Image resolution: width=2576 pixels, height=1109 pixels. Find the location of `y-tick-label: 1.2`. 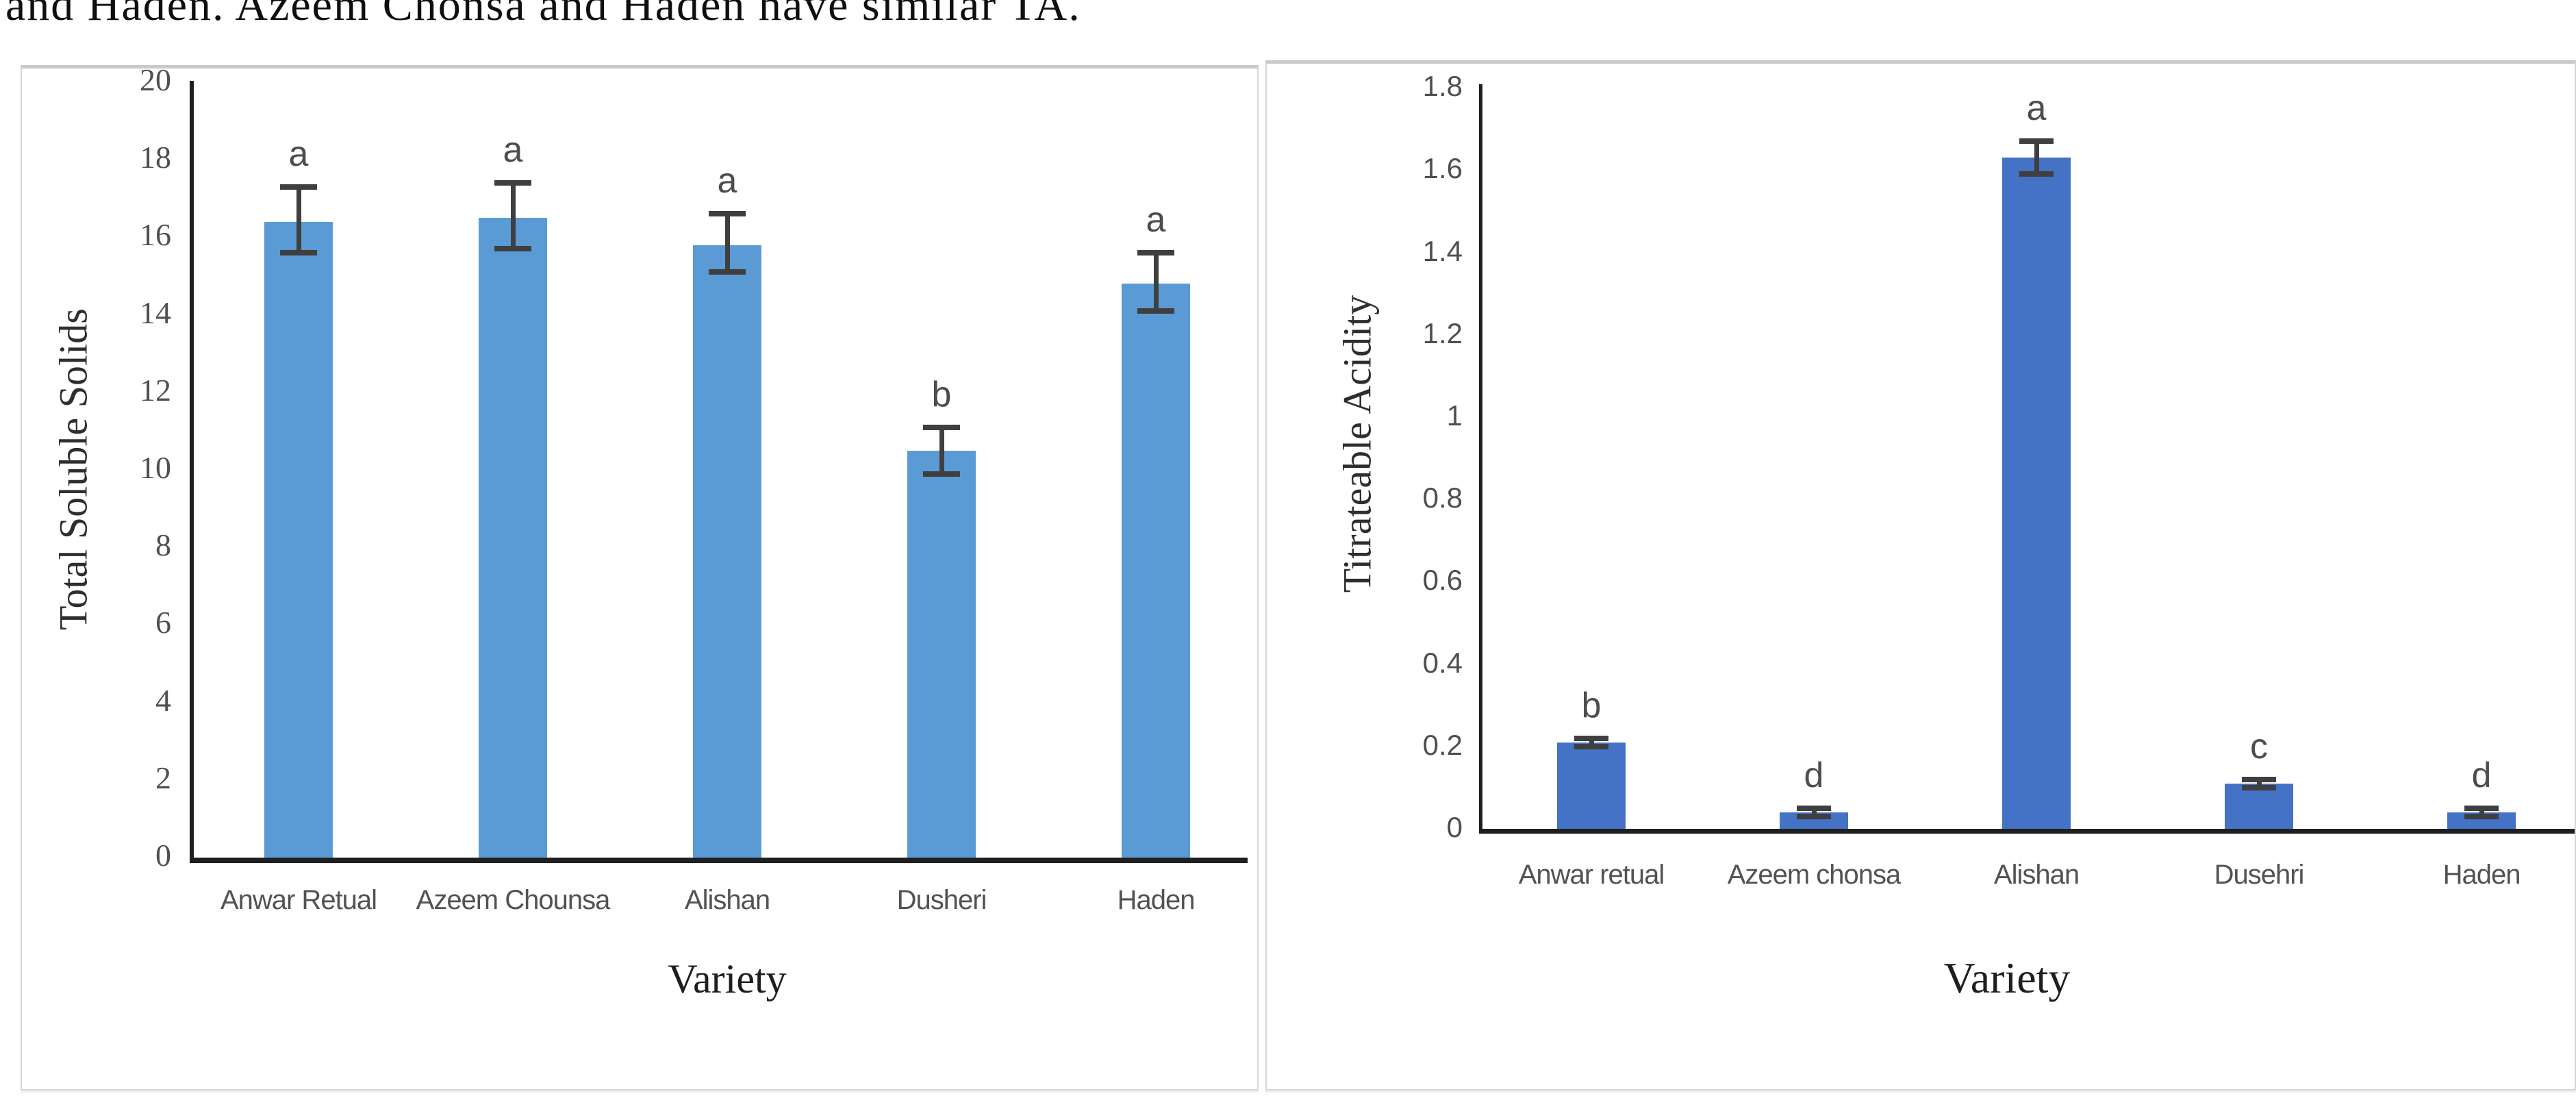

y-tick-label: 1.2 is located at coordinates (1442, 333).